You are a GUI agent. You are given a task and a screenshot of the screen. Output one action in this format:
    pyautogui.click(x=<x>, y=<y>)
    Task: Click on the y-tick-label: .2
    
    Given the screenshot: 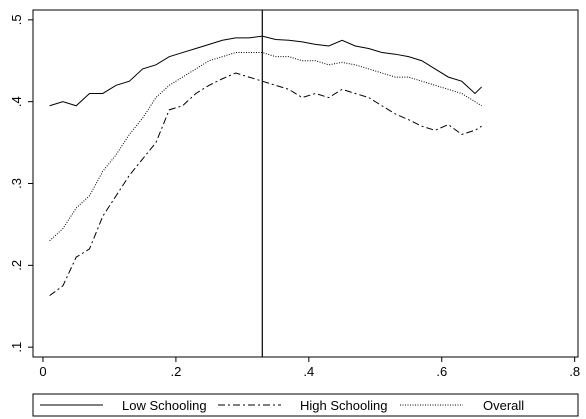 What is the action you would take?
    pyautogui.click(x=16, y=265)
    